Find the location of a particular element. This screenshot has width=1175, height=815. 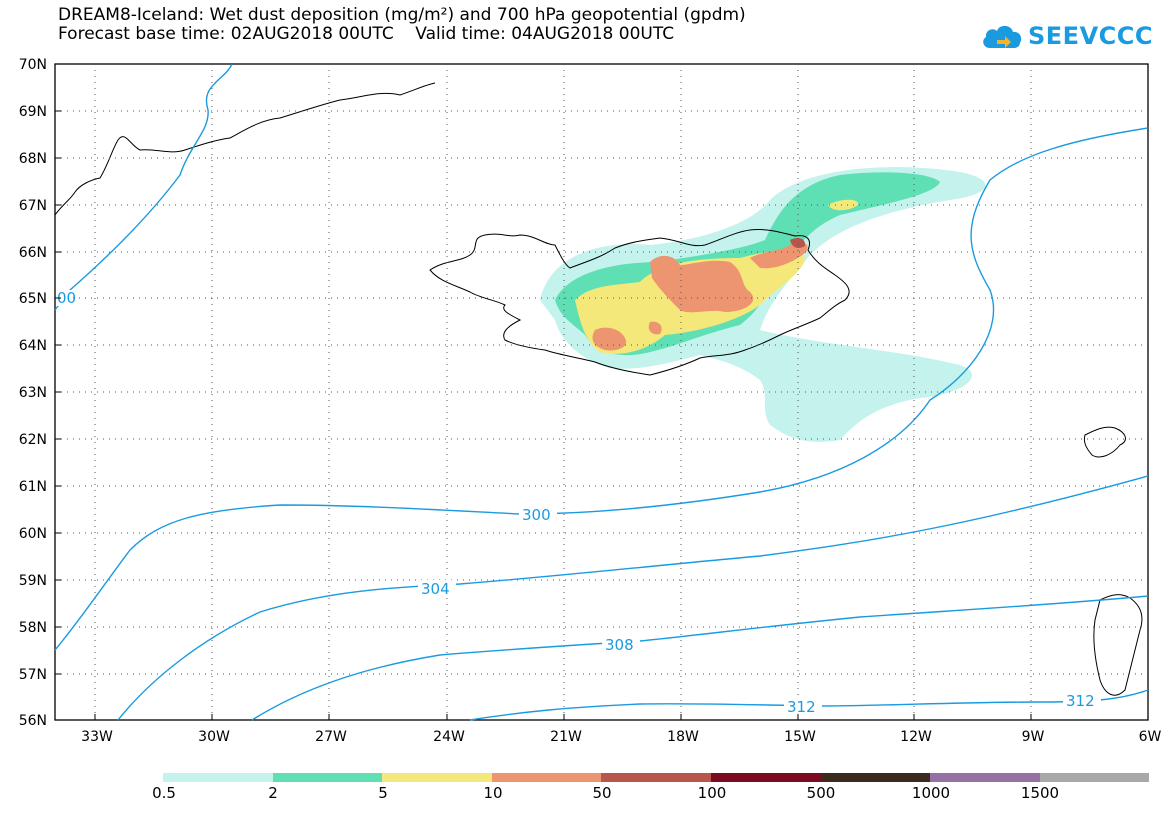

lat-label: 68N is located at coordinates (33, 159).